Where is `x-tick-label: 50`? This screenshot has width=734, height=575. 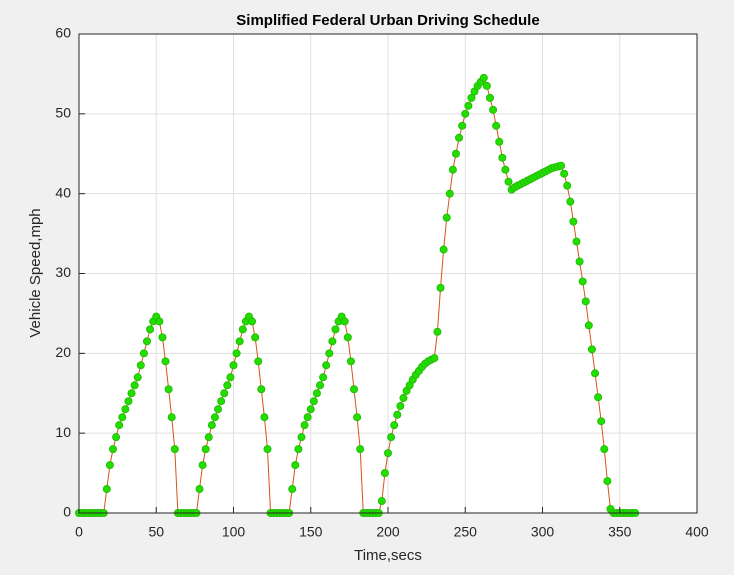 x-tick-label: 50 is located at coordinates (156, 532).